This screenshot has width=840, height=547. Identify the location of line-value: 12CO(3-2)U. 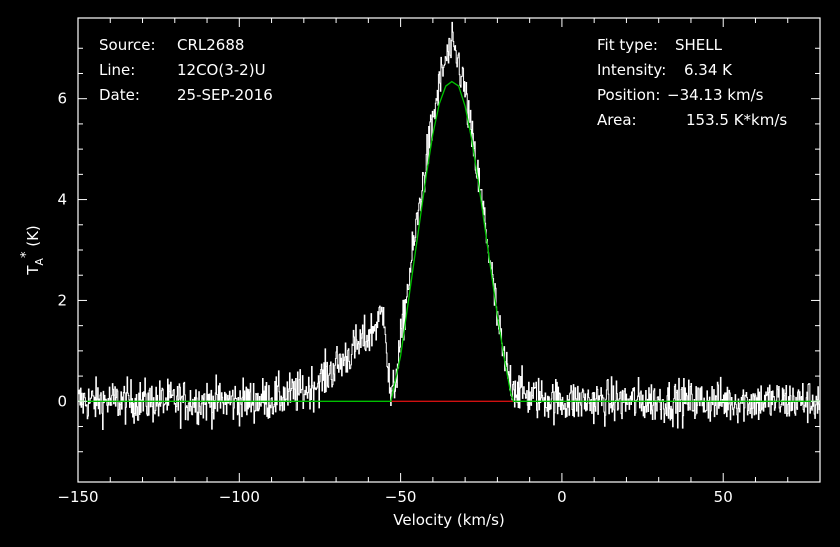
(221, 70).